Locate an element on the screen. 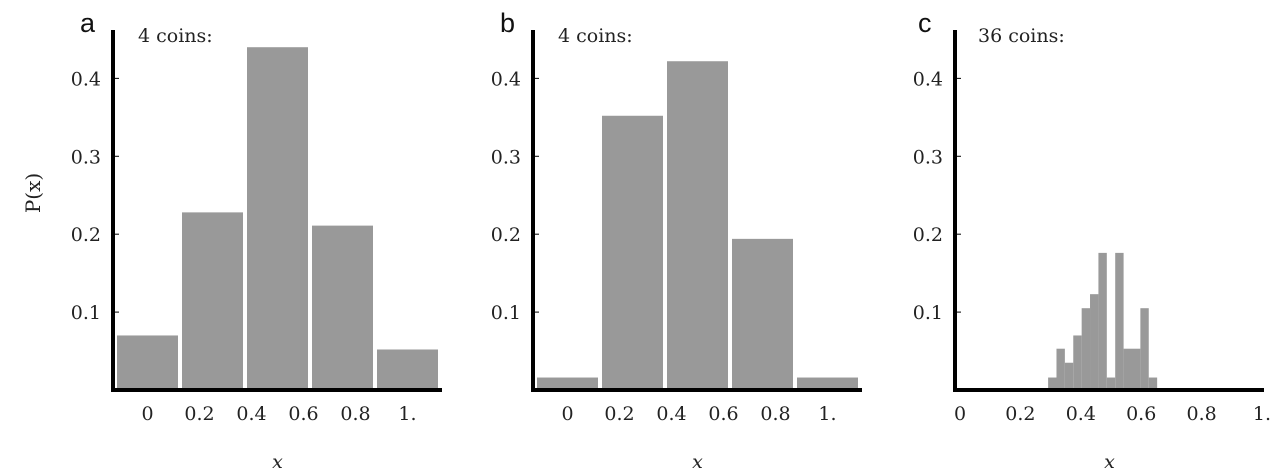 This screenshot has height=475, width=1288. panel-letter: c is located at coordinates (925, 23).